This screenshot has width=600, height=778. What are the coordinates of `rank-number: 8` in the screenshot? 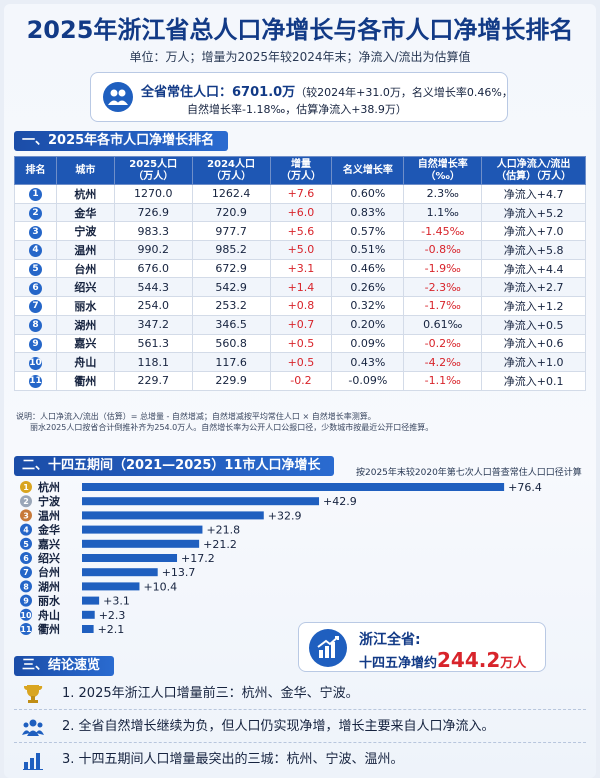 It's located at (26, 586).